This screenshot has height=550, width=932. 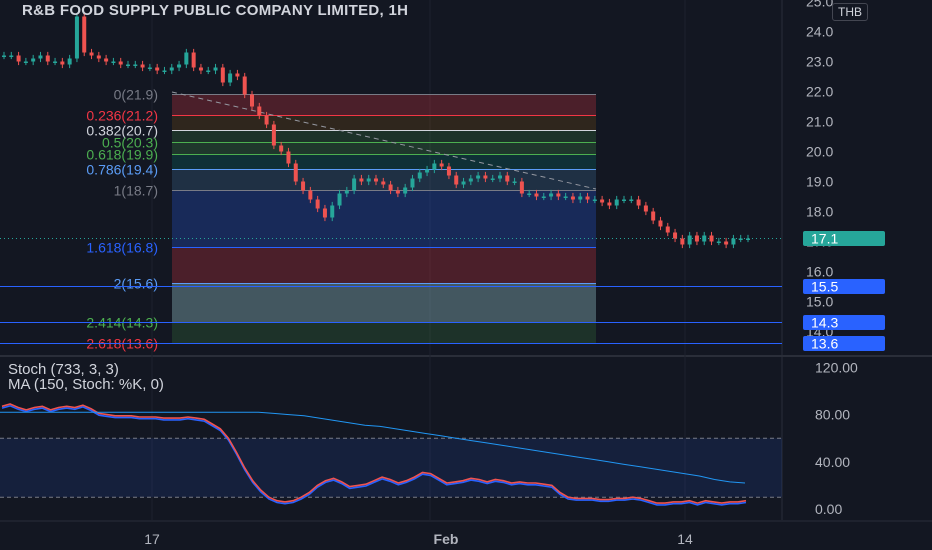 I want to click on fib-level-label: 1(18.7), so click(x=136, y=191).